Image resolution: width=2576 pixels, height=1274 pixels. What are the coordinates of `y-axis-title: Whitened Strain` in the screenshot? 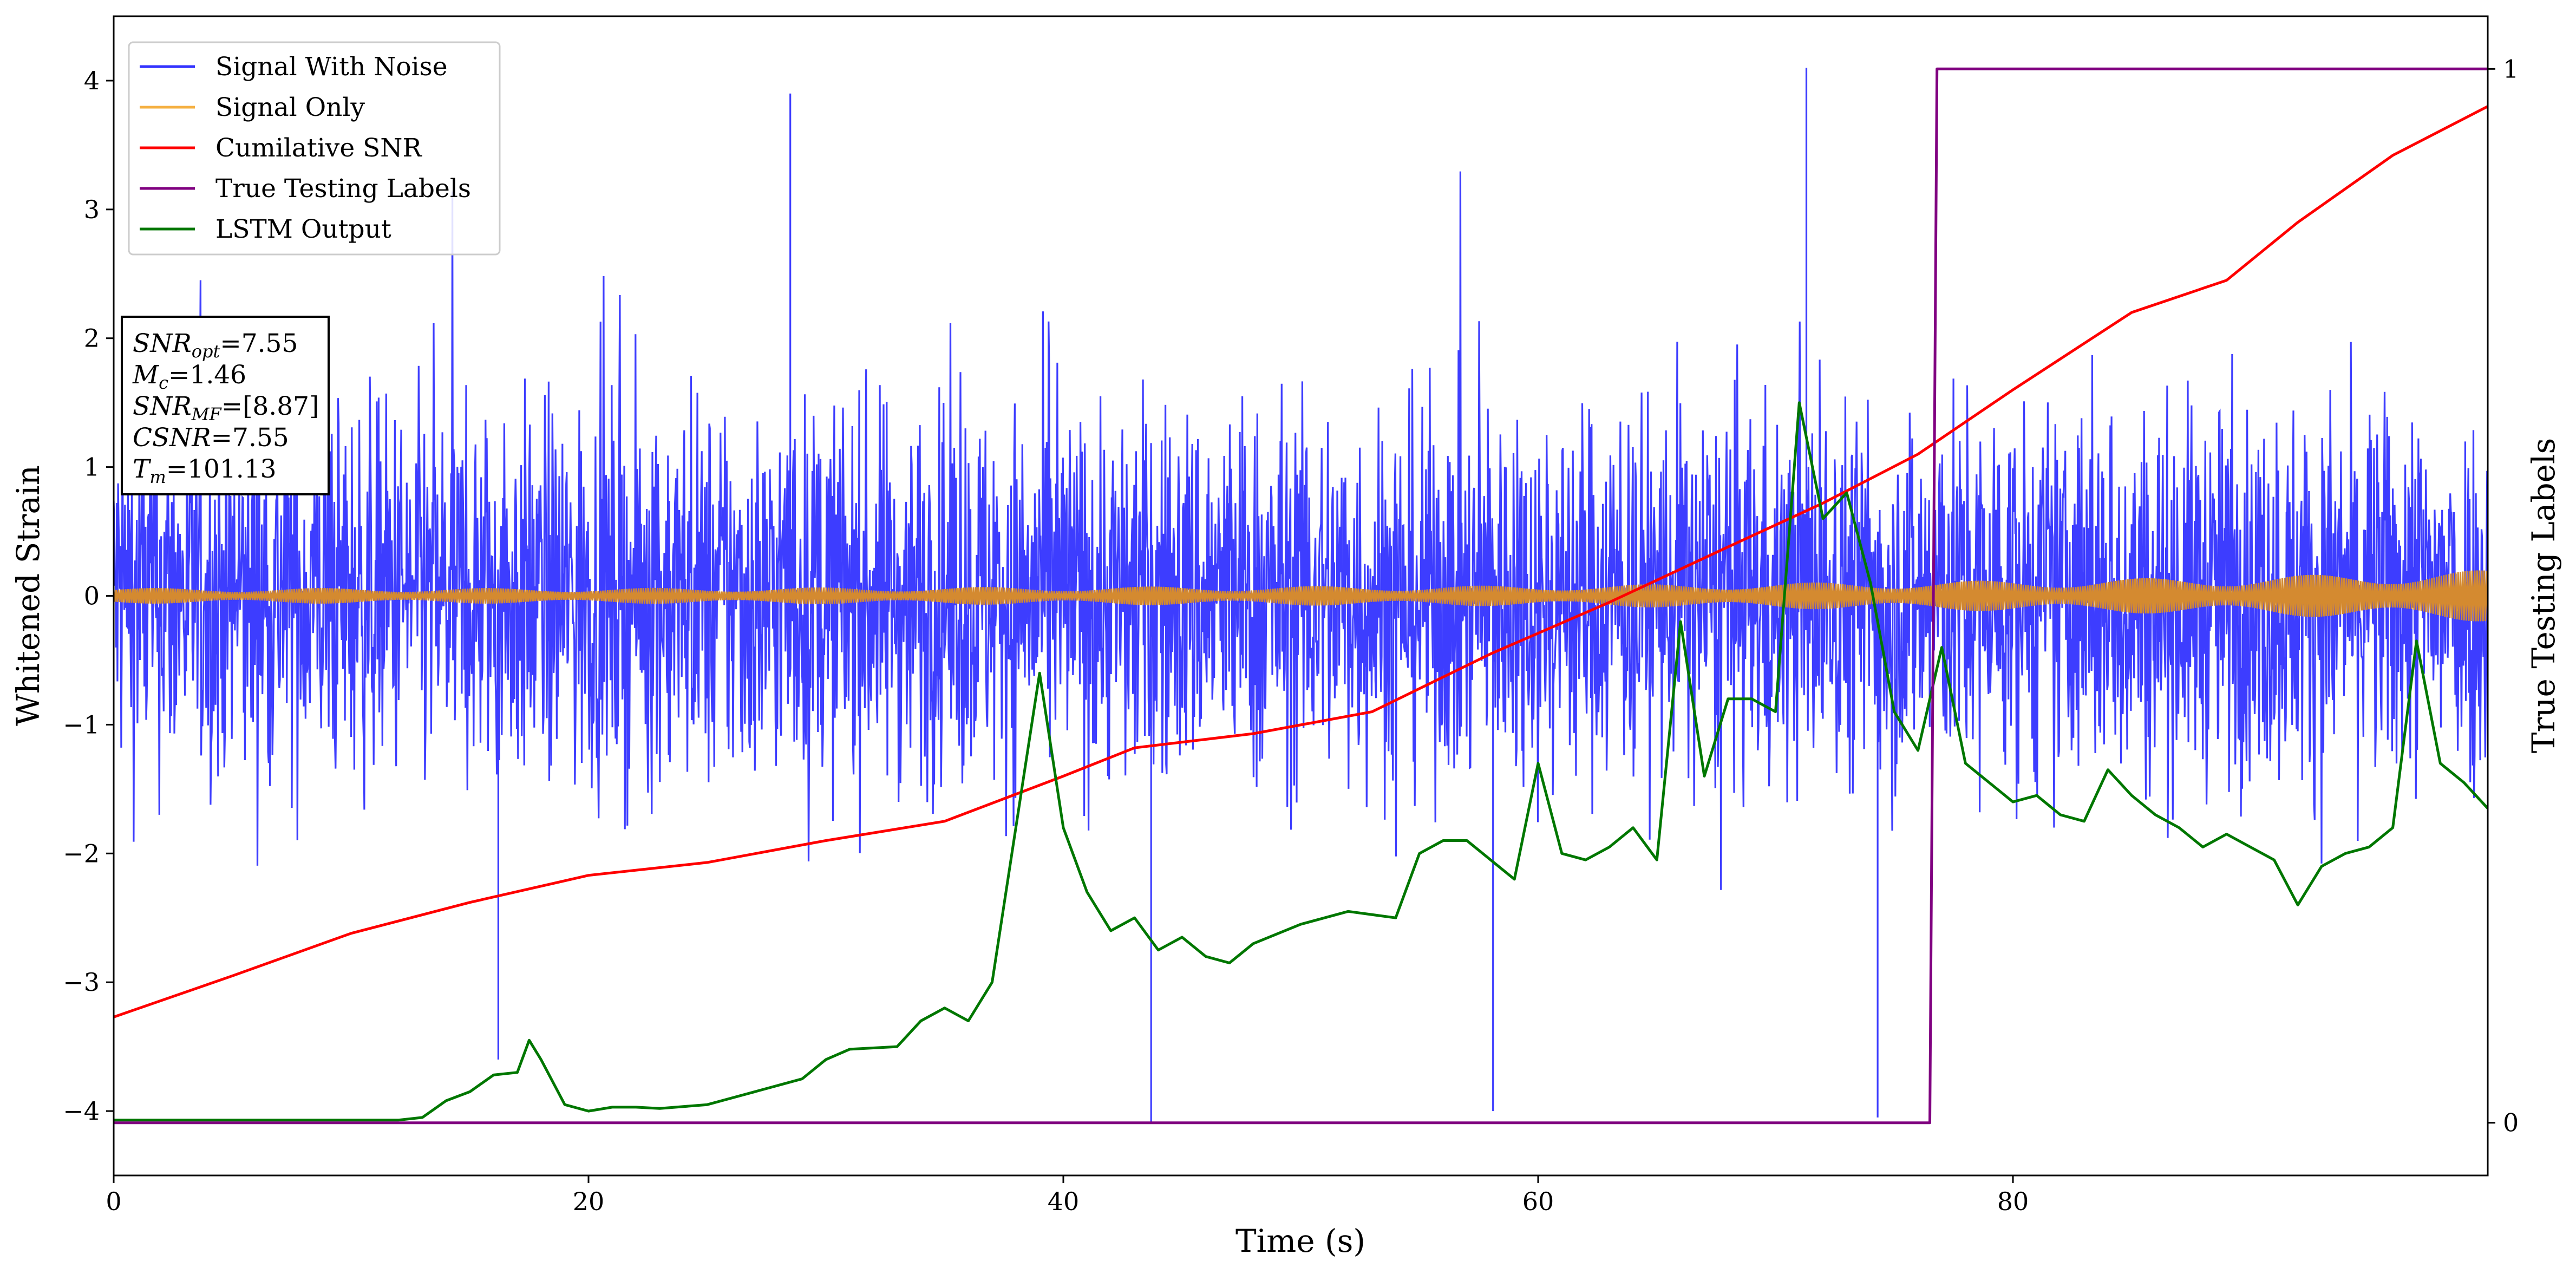 It's located at (29, 595).